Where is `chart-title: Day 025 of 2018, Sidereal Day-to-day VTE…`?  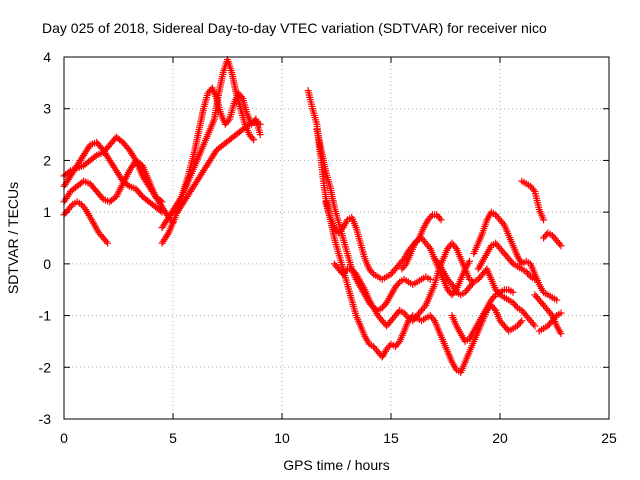 chart-title: Day 025 of 2018, Sidereal Day-to-day VTE… is located at coordinates (294, 28).